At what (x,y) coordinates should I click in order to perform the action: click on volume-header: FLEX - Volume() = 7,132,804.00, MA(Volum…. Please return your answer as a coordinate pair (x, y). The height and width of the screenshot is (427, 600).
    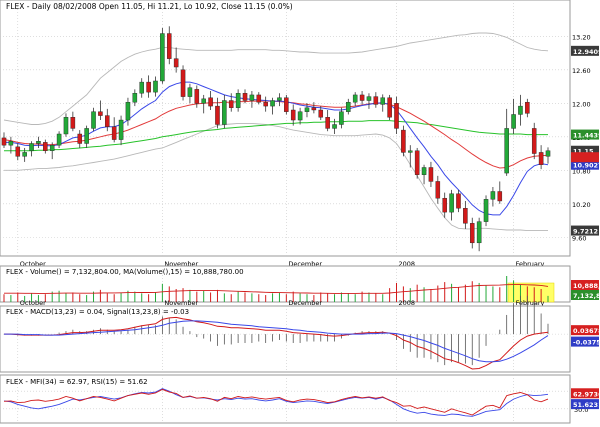
    Looking at the image, I should click on (125, 272).